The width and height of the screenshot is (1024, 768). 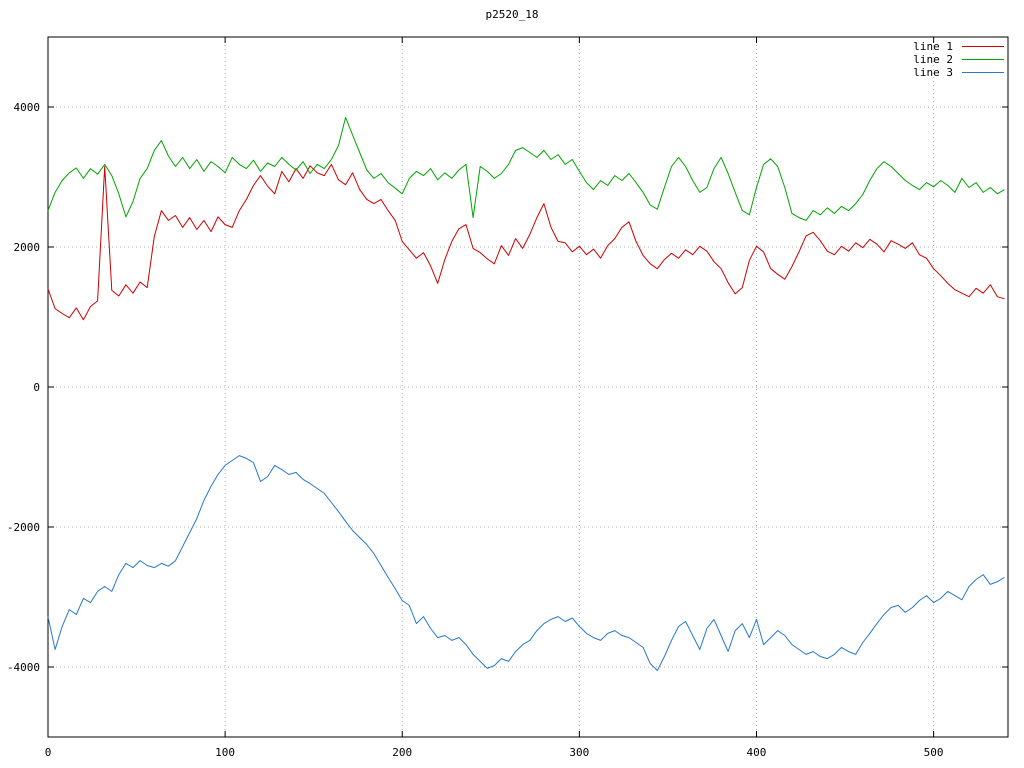 I want to click on y-tick-label: 2000, so click(x=27, y=247).